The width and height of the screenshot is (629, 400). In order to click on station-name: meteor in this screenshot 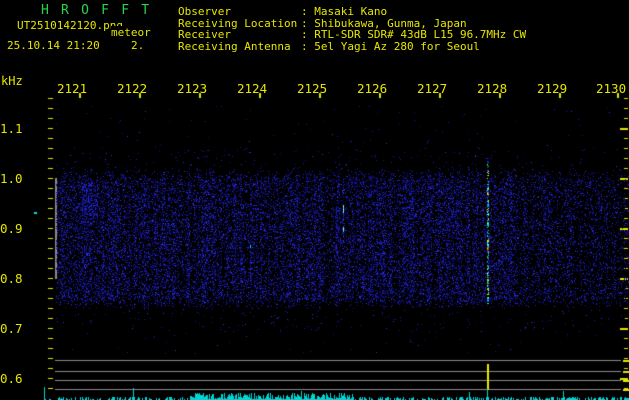, I will do `click(131, 32)`.